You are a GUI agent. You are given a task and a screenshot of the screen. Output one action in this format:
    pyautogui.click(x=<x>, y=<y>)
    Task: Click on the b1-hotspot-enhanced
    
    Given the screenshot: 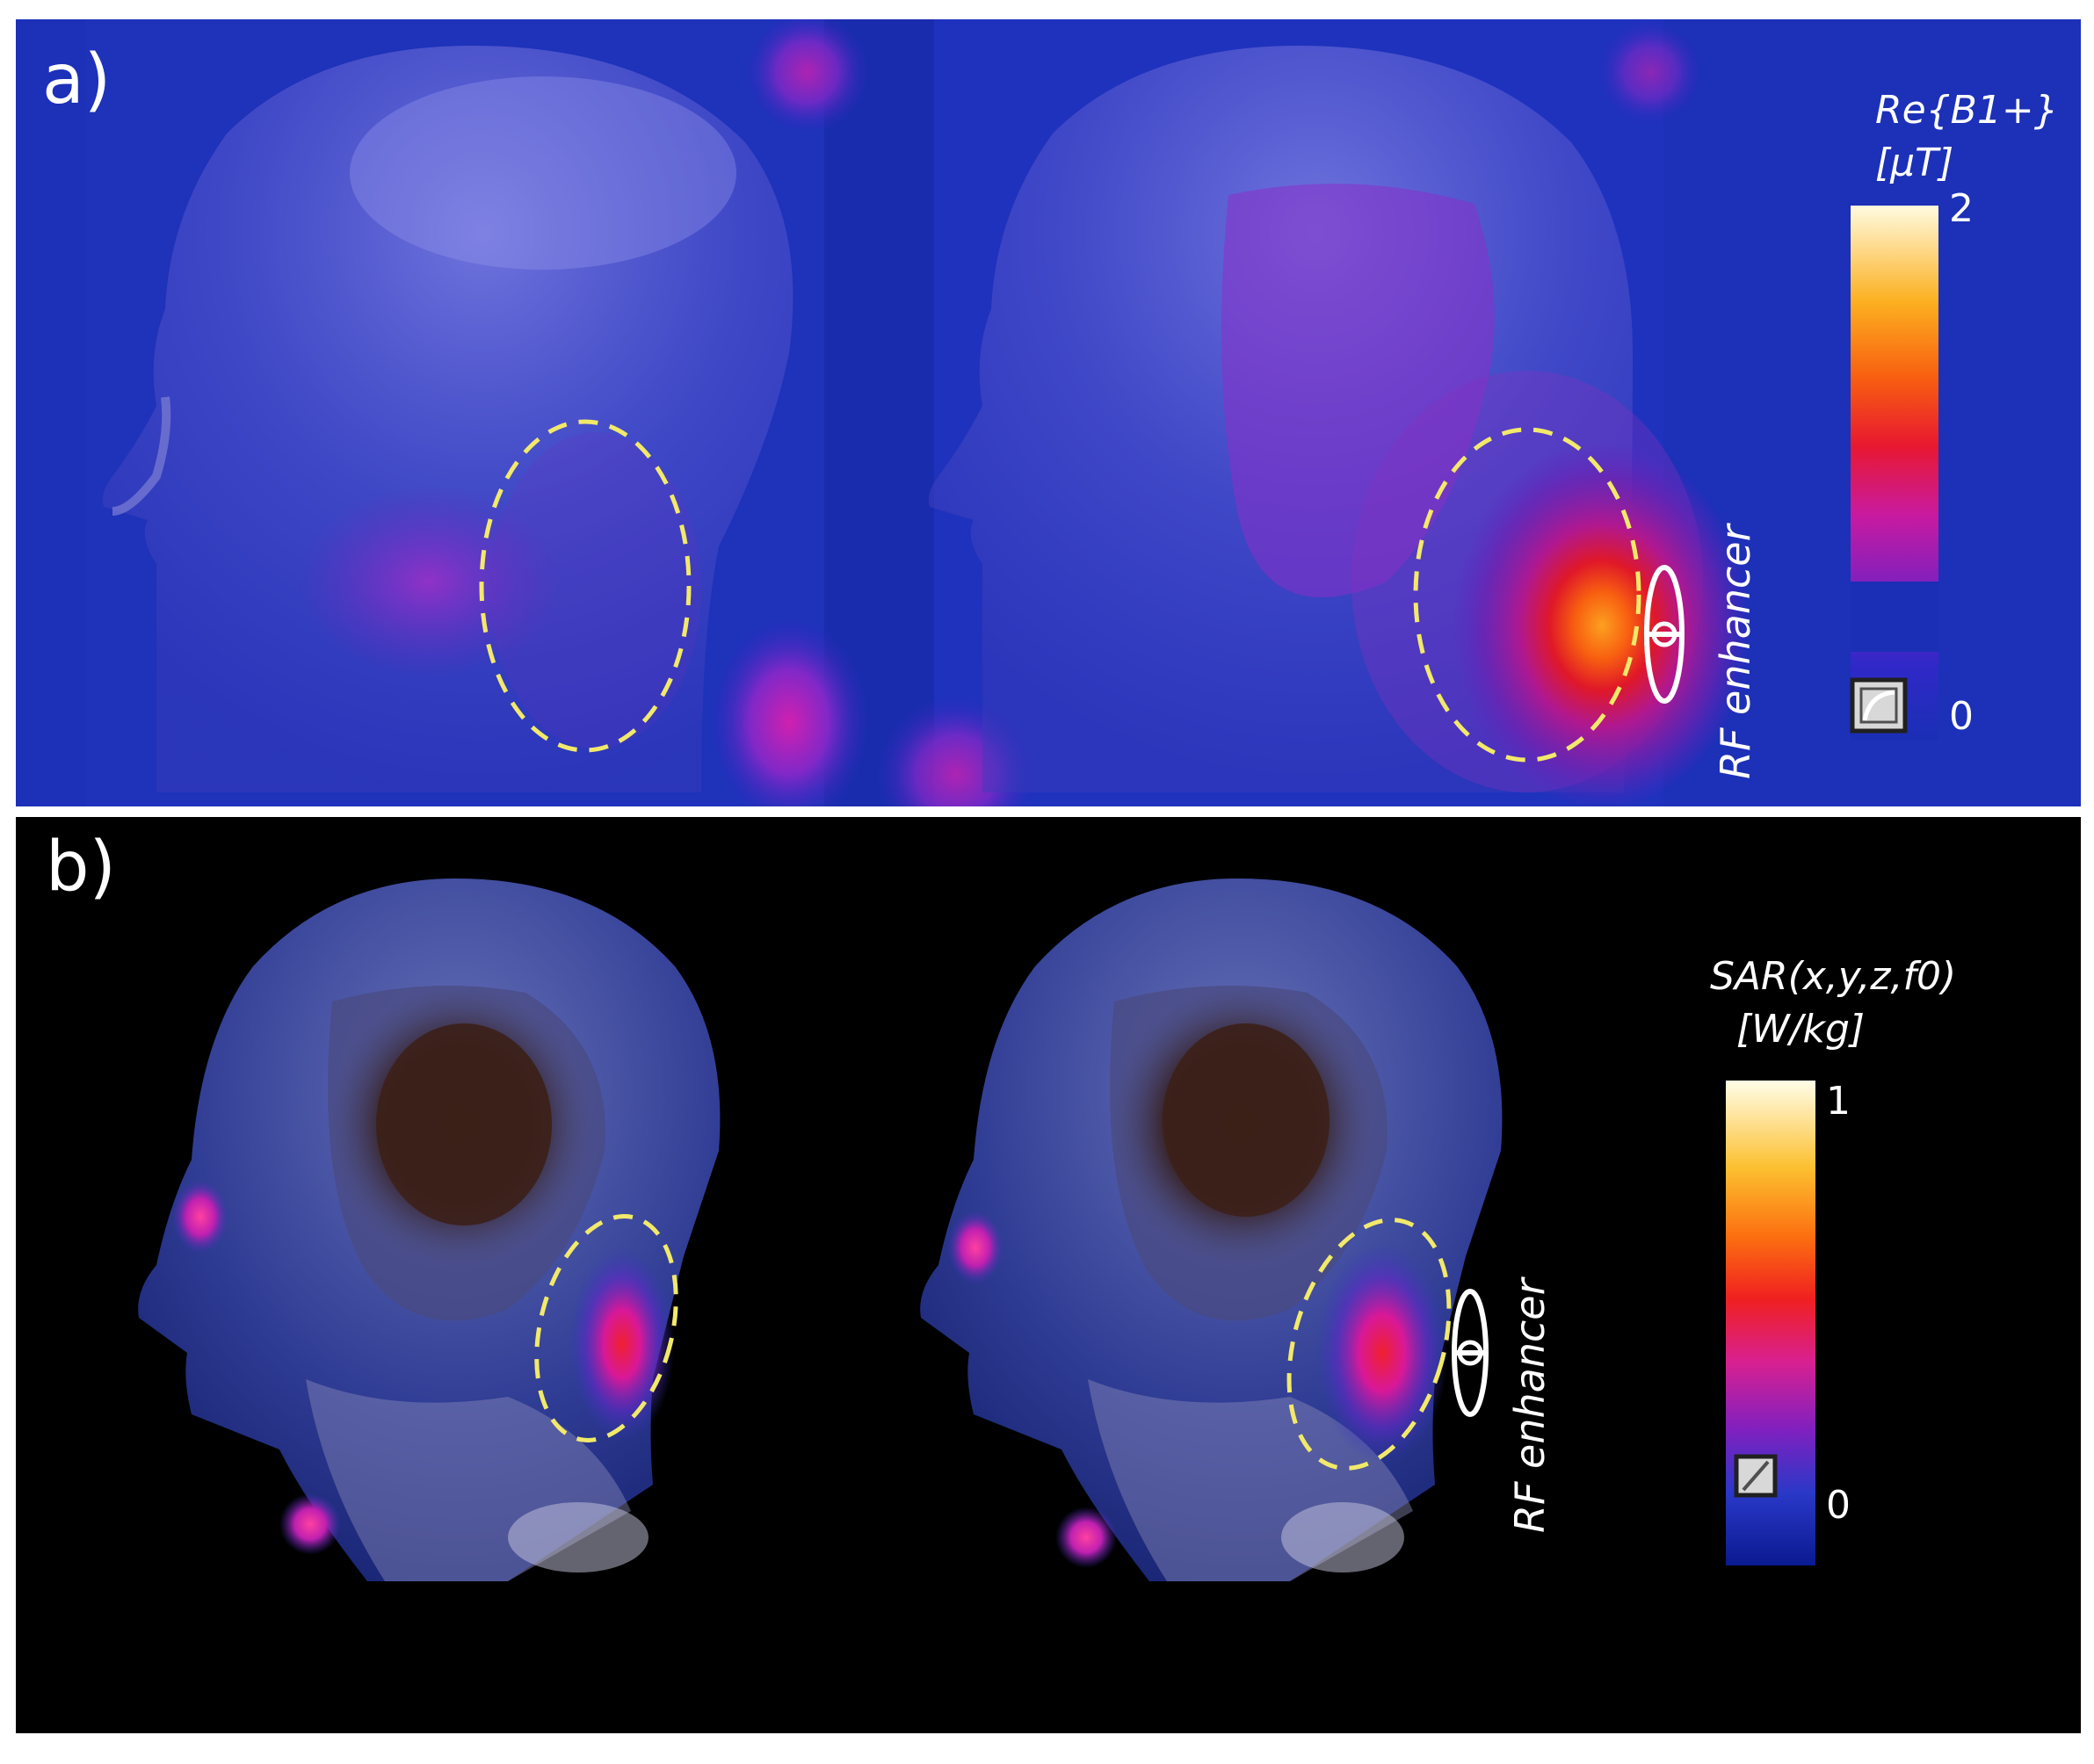 What is the action you would take?
    pyautogui.click(x=1602, y=623)
    